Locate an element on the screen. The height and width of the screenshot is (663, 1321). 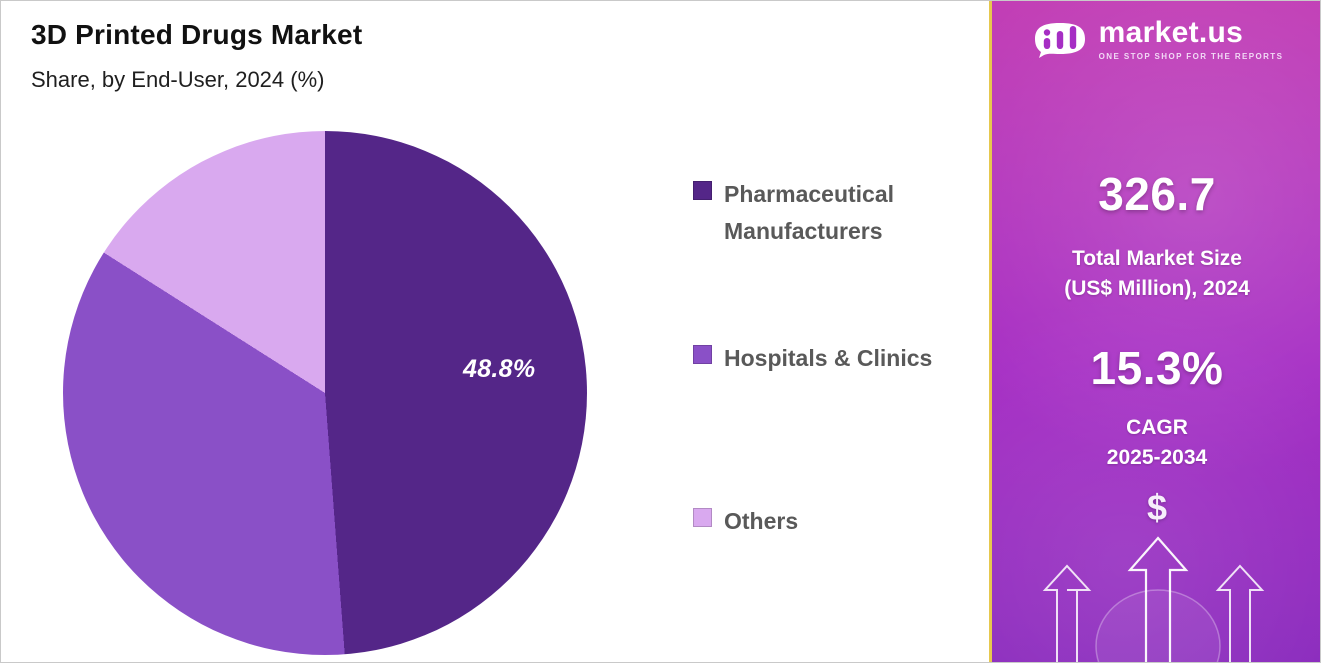
market-size-label: Total Market Size (US$ Million), 2024 is located at coordinates (1156, 274).